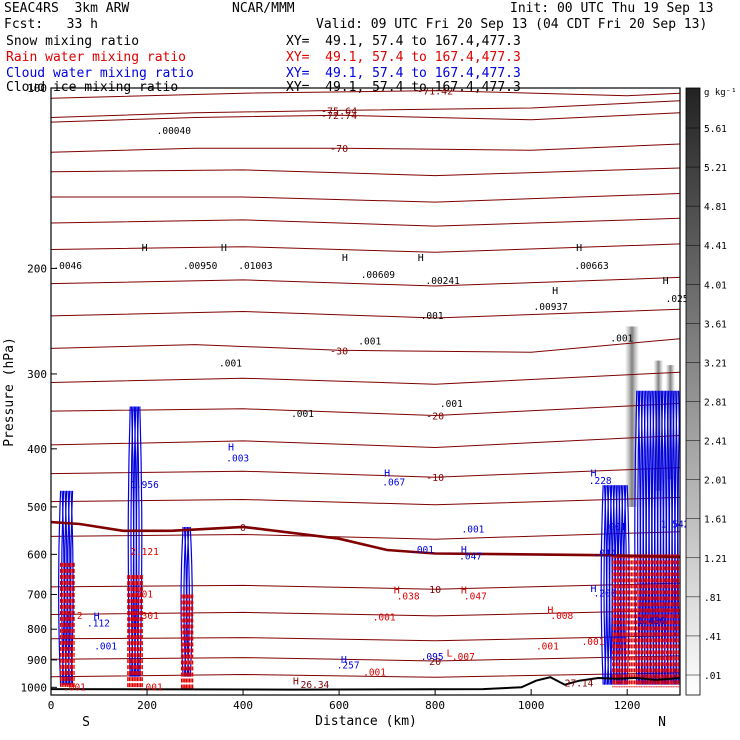 The width and height of the screenshot is (740, 740). What do you see at coordinates (551, 307) in the screenshot?
I see `contour-value-label: .00937` at bounding box center [551, 307].